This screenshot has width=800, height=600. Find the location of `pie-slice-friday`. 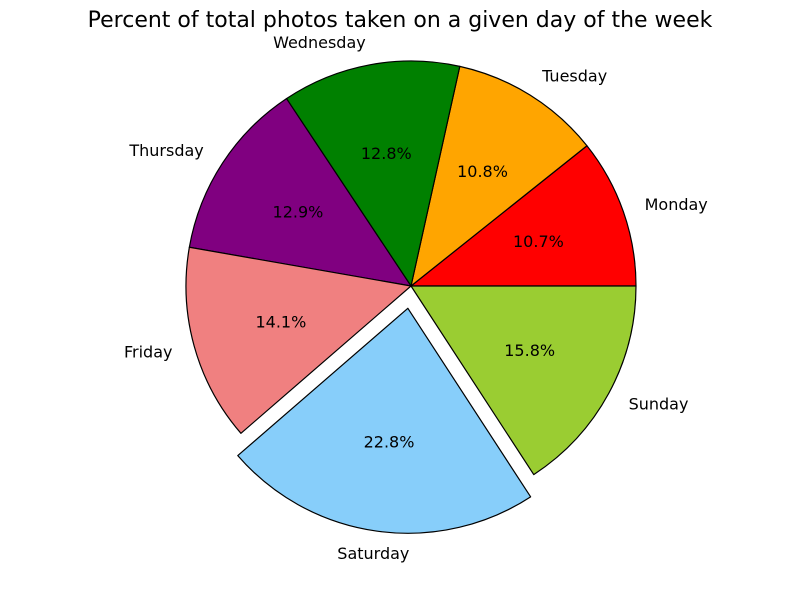

pie-slice-friday is located at coordinates (298, 340).